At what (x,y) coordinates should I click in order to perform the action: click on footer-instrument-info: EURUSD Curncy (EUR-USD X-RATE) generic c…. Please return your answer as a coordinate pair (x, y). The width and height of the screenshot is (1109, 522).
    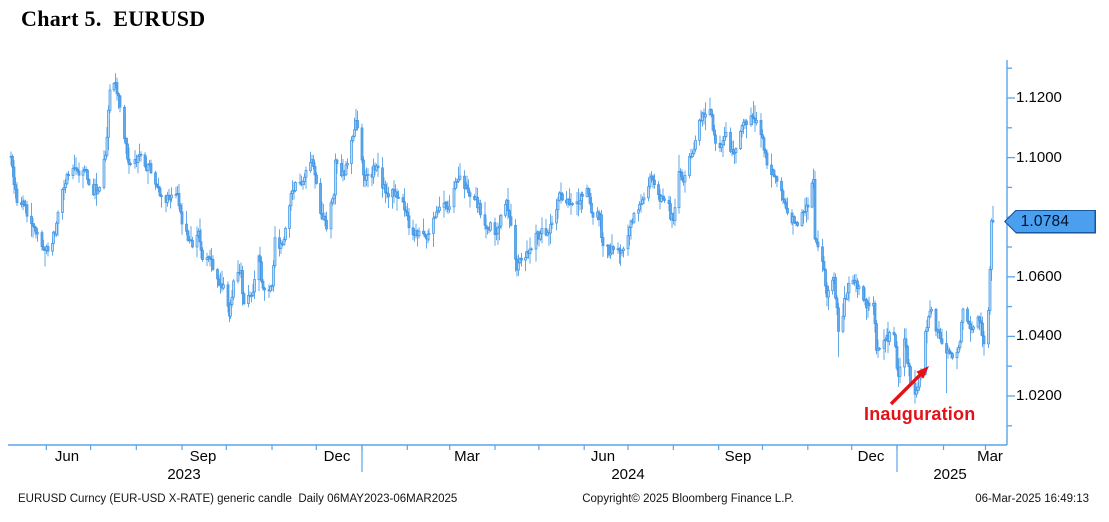
    Looking at the image, I should click on (238, 499).